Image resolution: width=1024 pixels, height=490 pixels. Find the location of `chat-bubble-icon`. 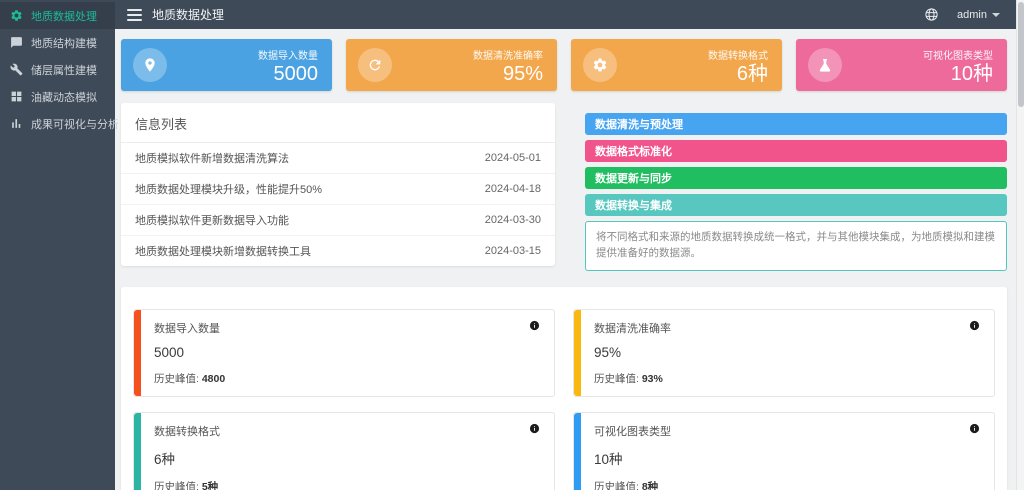

chat-bubble-icon is located at coordinates (16, 42).